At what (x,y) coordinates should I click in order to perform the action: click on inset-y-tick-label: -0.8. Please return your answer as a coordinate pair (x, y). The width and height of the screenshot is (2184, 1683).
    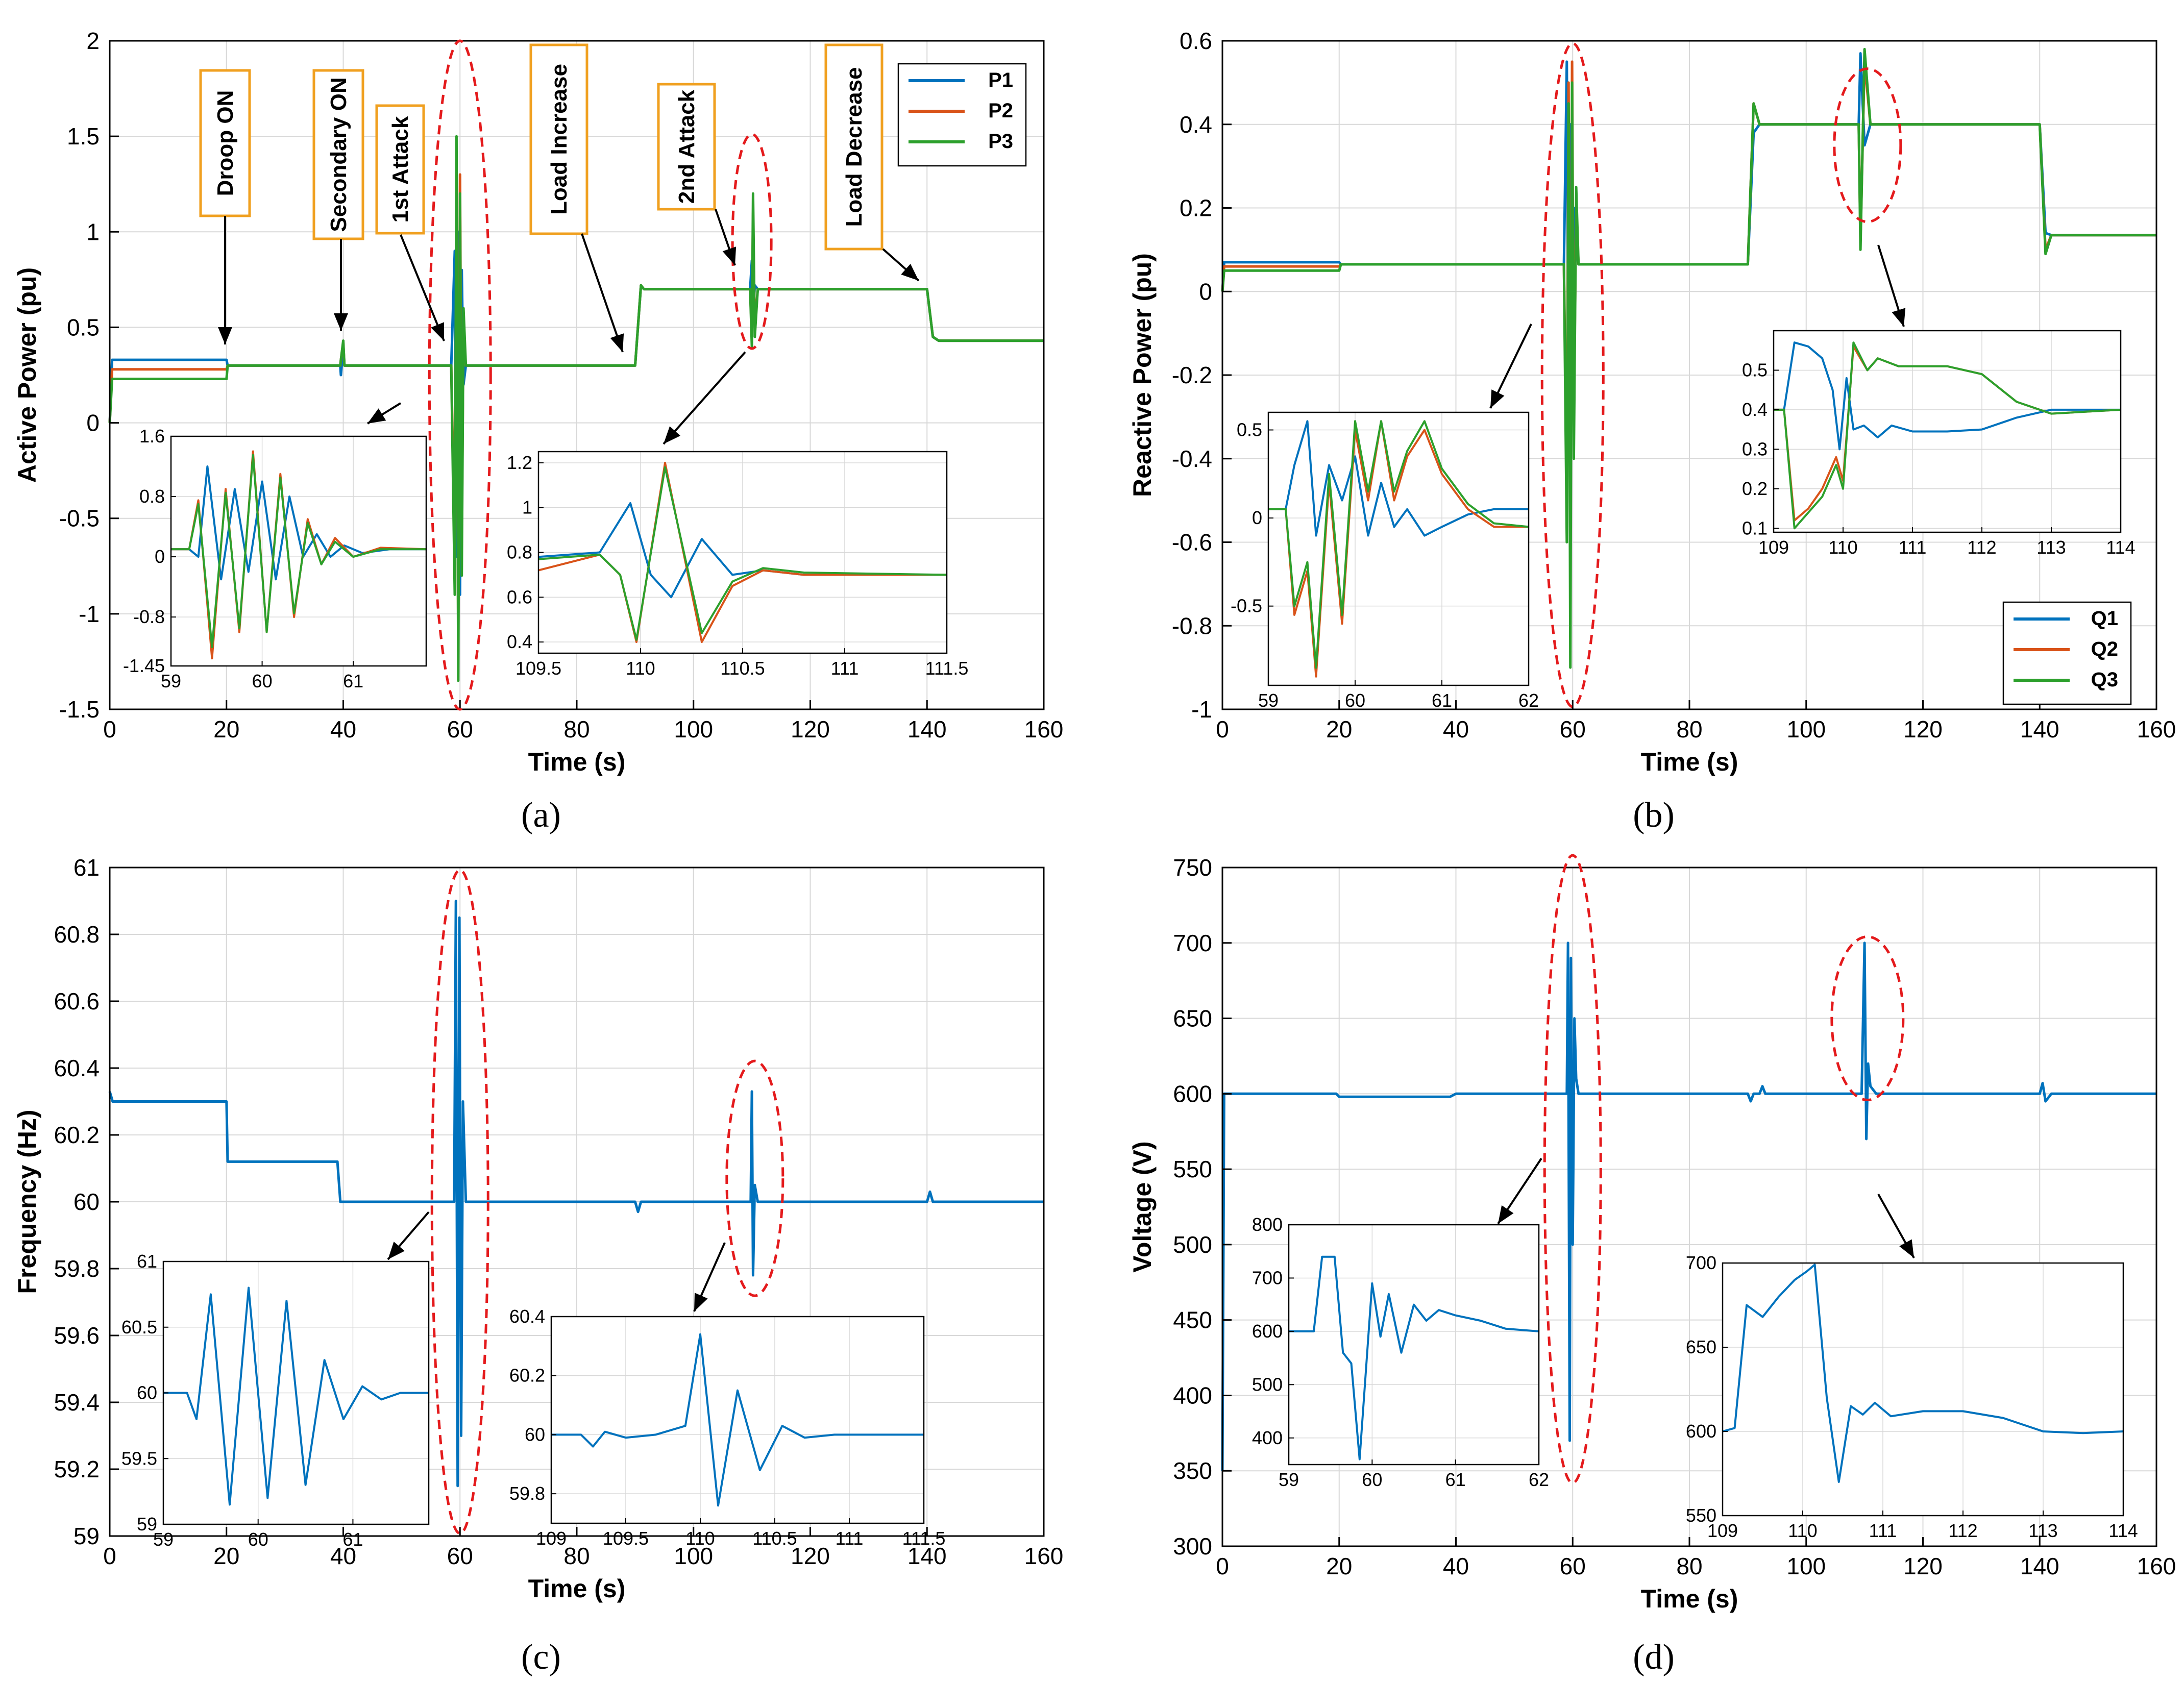
    Looking at the image, I should click on (149, 616).